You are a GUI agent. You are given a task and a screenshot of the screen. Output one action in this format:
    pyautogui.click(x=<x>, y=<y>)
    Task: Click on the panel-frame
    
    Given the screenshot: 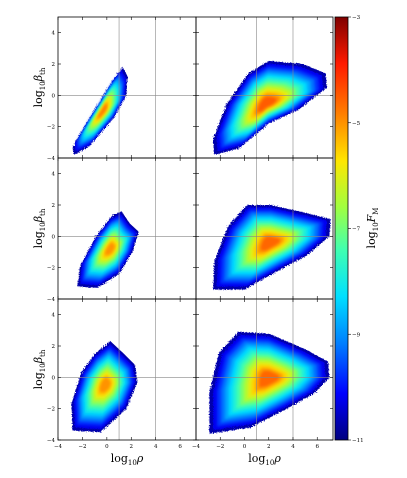 What is the action you would take?
    pyautogui.click(x=264, y=369)
    